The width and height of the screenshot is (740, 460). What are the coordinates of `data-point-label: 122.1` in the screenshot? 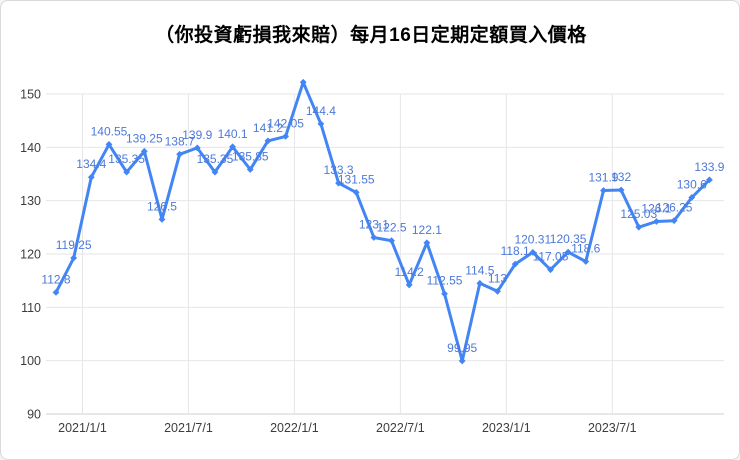 It's located at (427, 230).